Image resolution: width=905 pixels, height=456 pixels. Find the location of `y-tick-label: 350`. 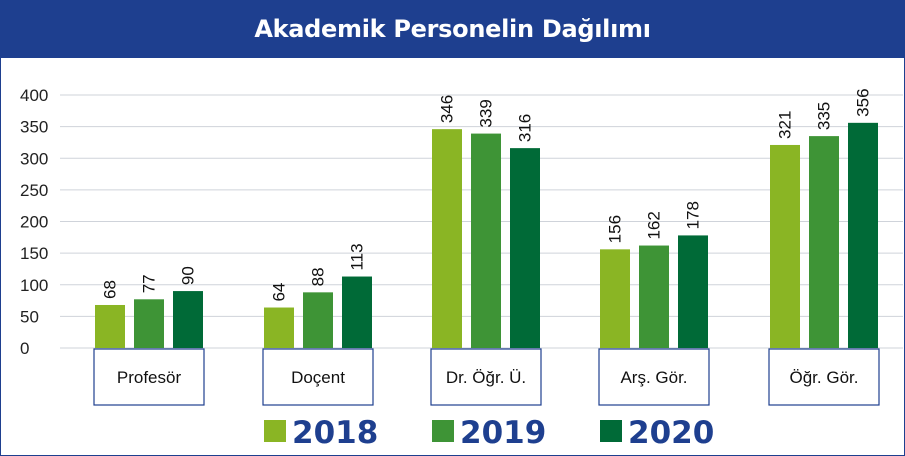

y-tick-label: 350 is located at coordinates (34, 127).